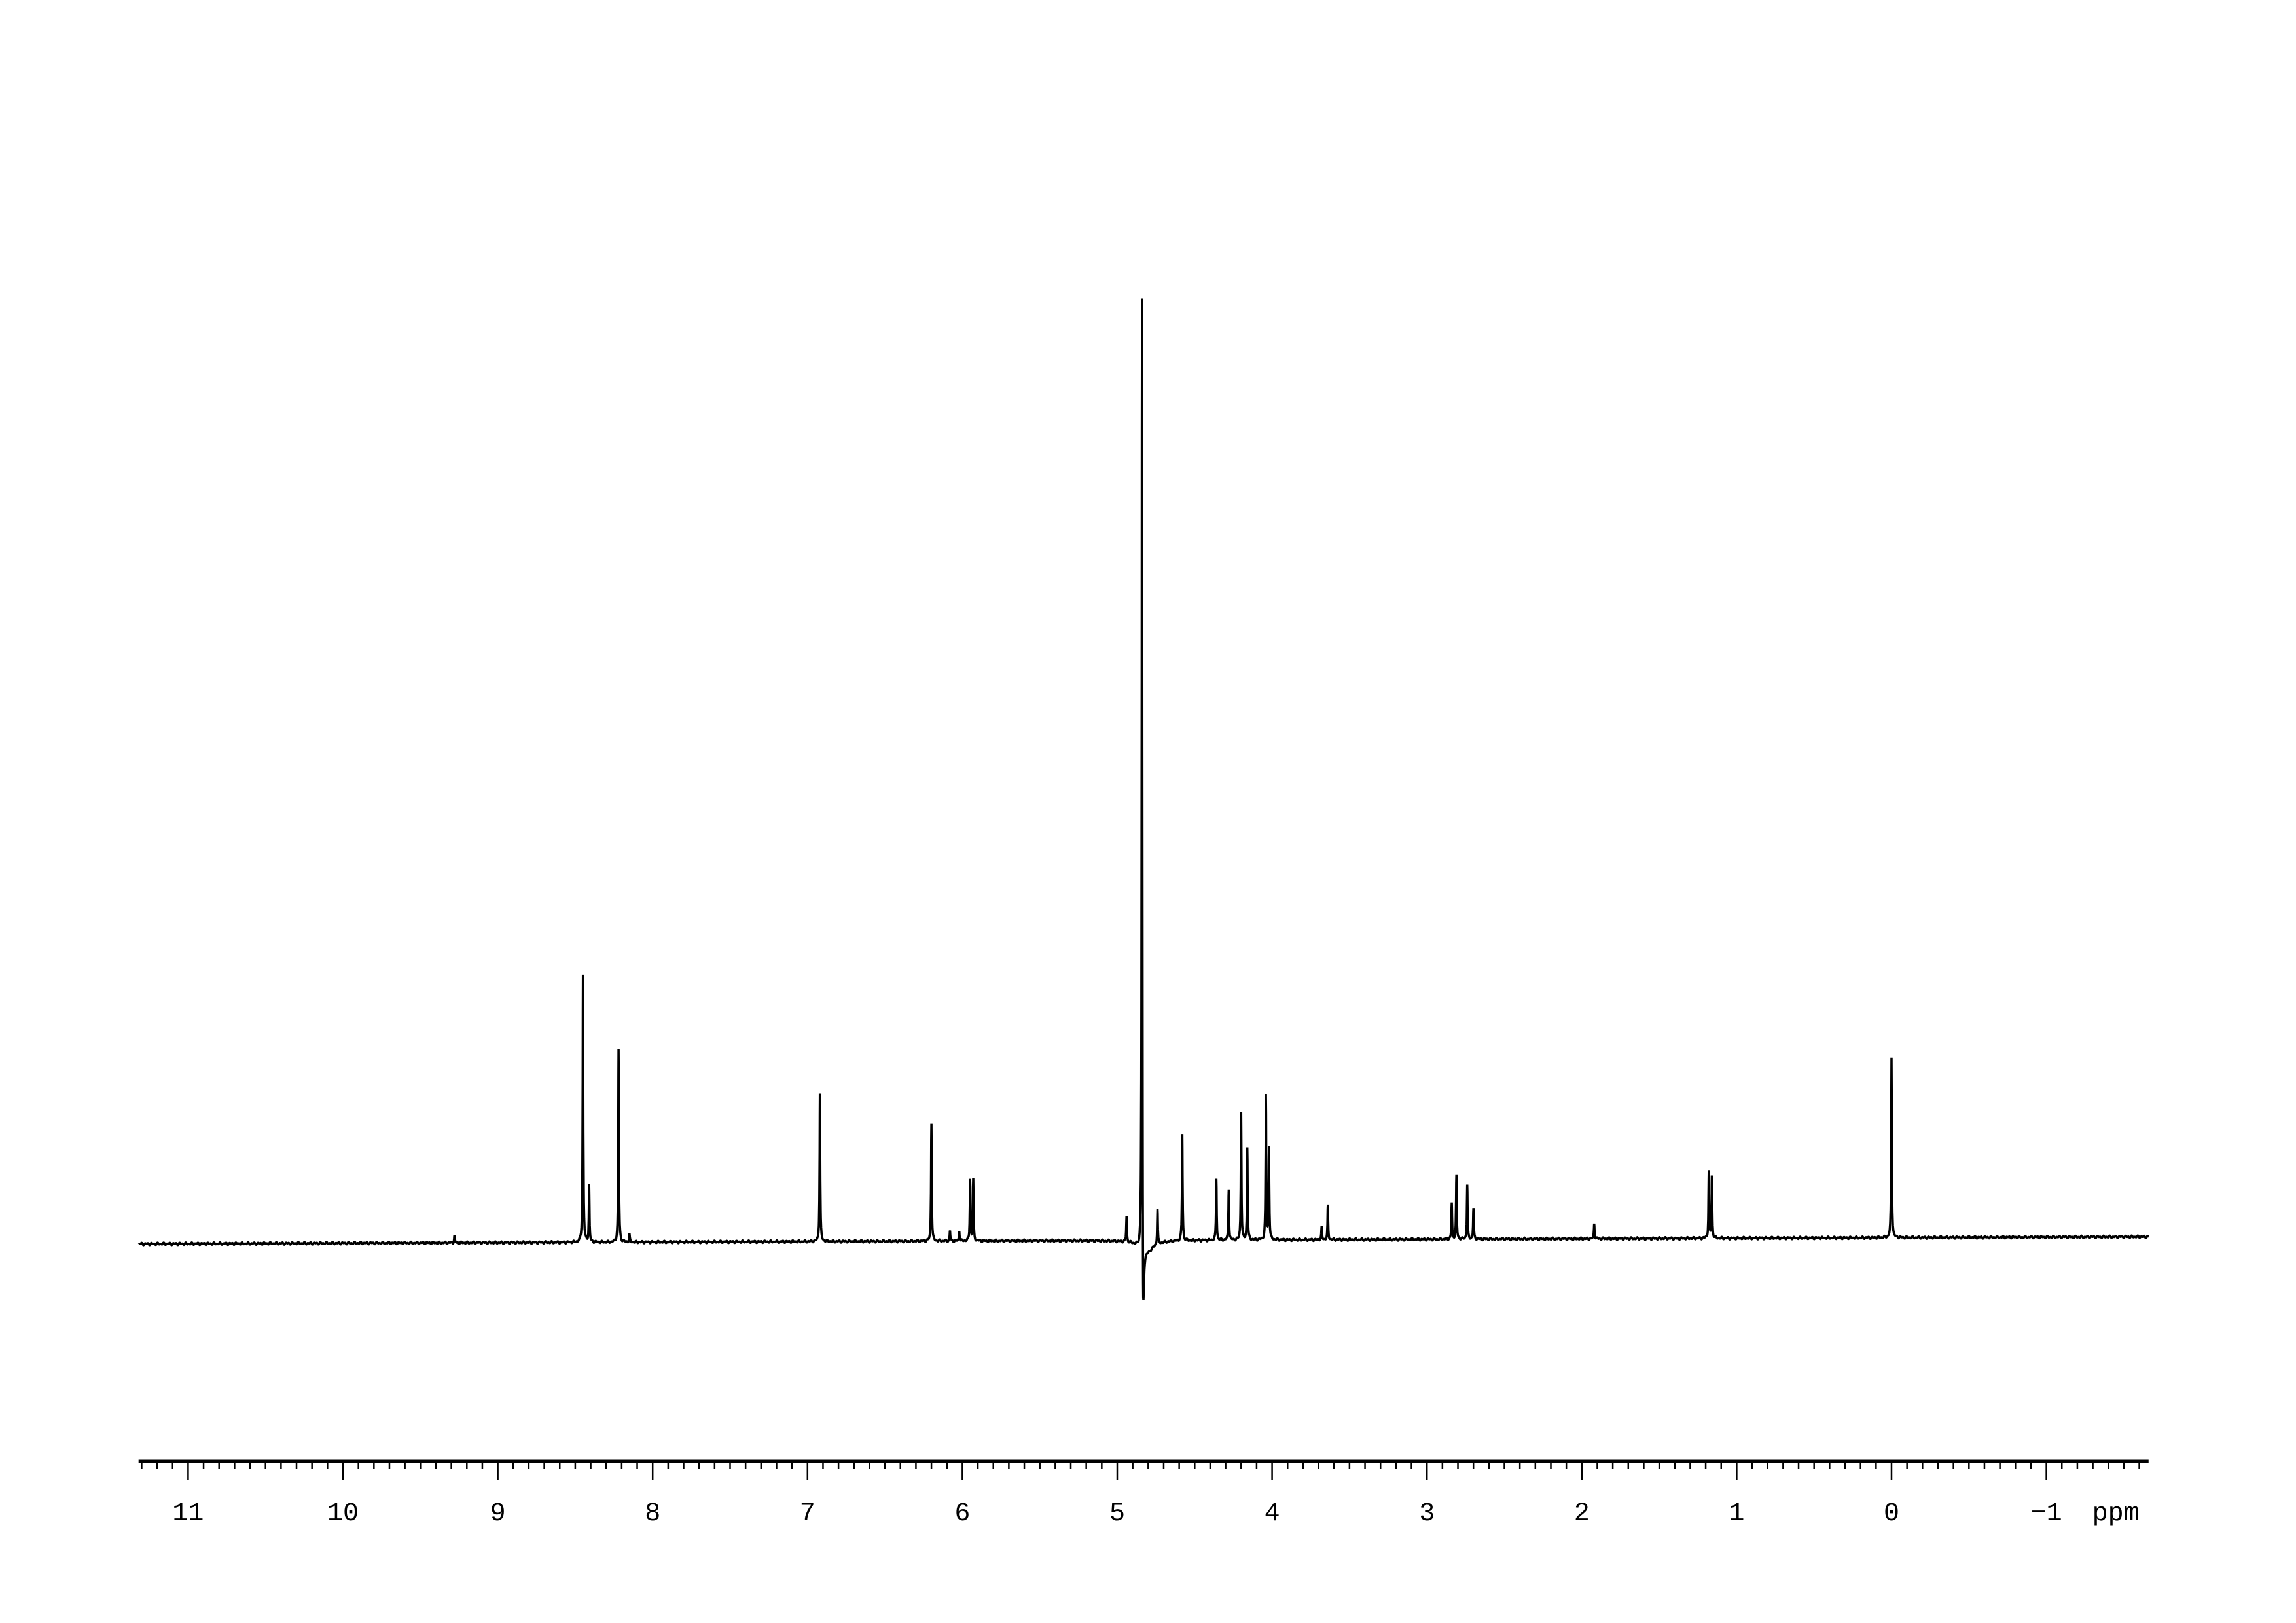 The height and width of the screenshot is (1623, 2296). What do you see at coordinates (1891, 1514) in the screenshot?
I see `x-tick-label: 0` at bounding box center [1891, 1514].